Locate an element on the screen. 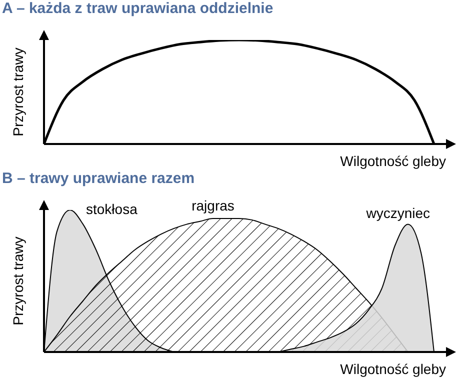  chart-title: A – każda z traw uprawiana oddzielnie is located at coordinates (137, 9).